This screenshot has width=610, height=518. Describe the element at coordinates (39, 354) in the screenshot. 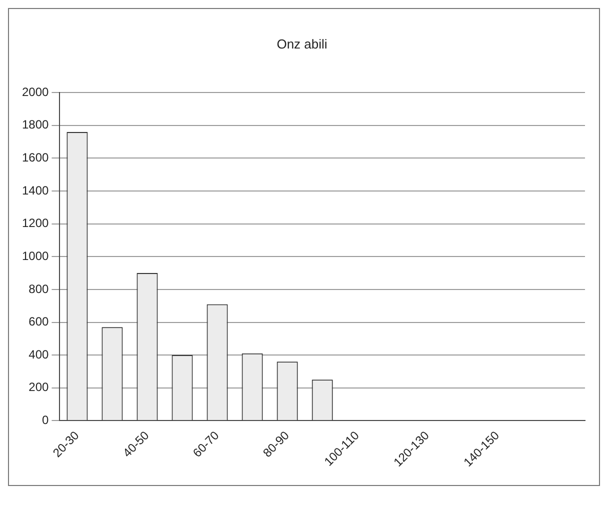

I see `y-tick-label: 400` at that location.